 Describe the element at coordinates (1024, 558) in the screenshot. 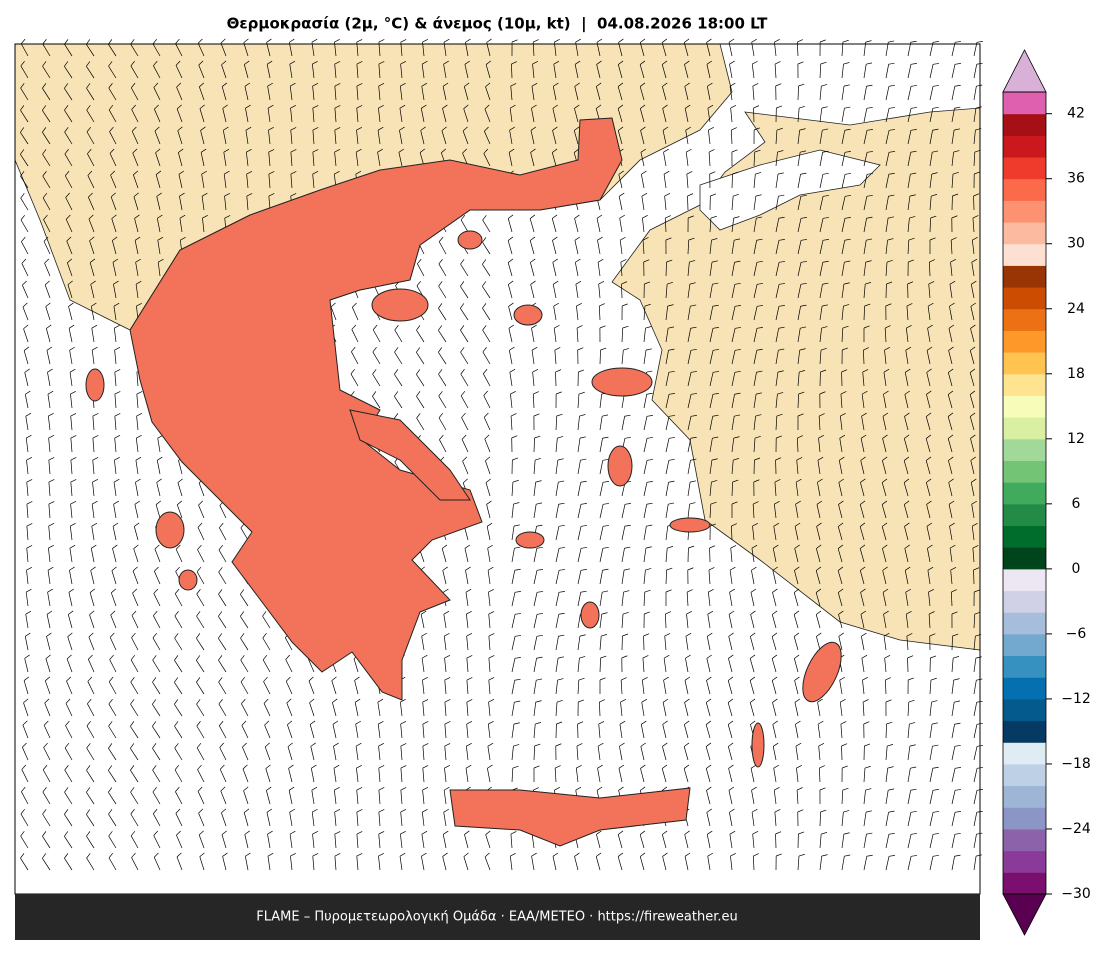

I see `colorbar-band` at that location.